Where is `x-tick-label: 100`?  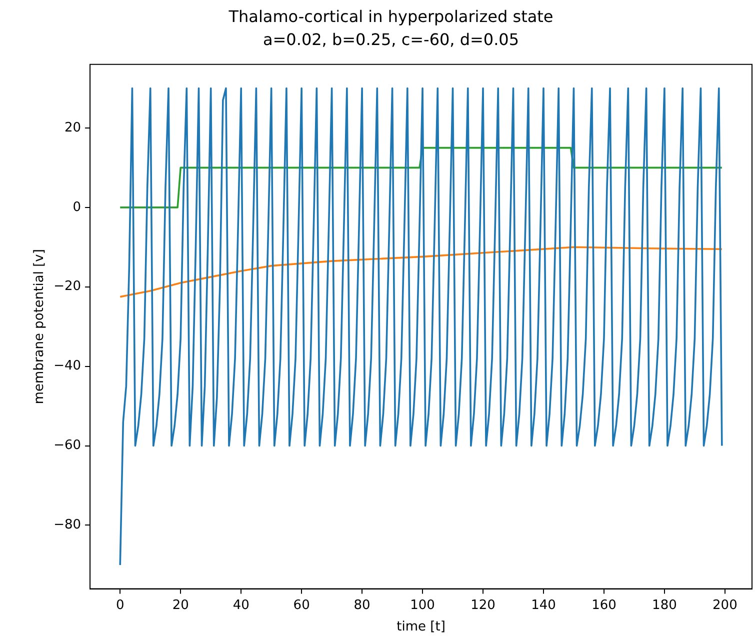 x-tick-label: 100 is located at coordinates (422, 605).